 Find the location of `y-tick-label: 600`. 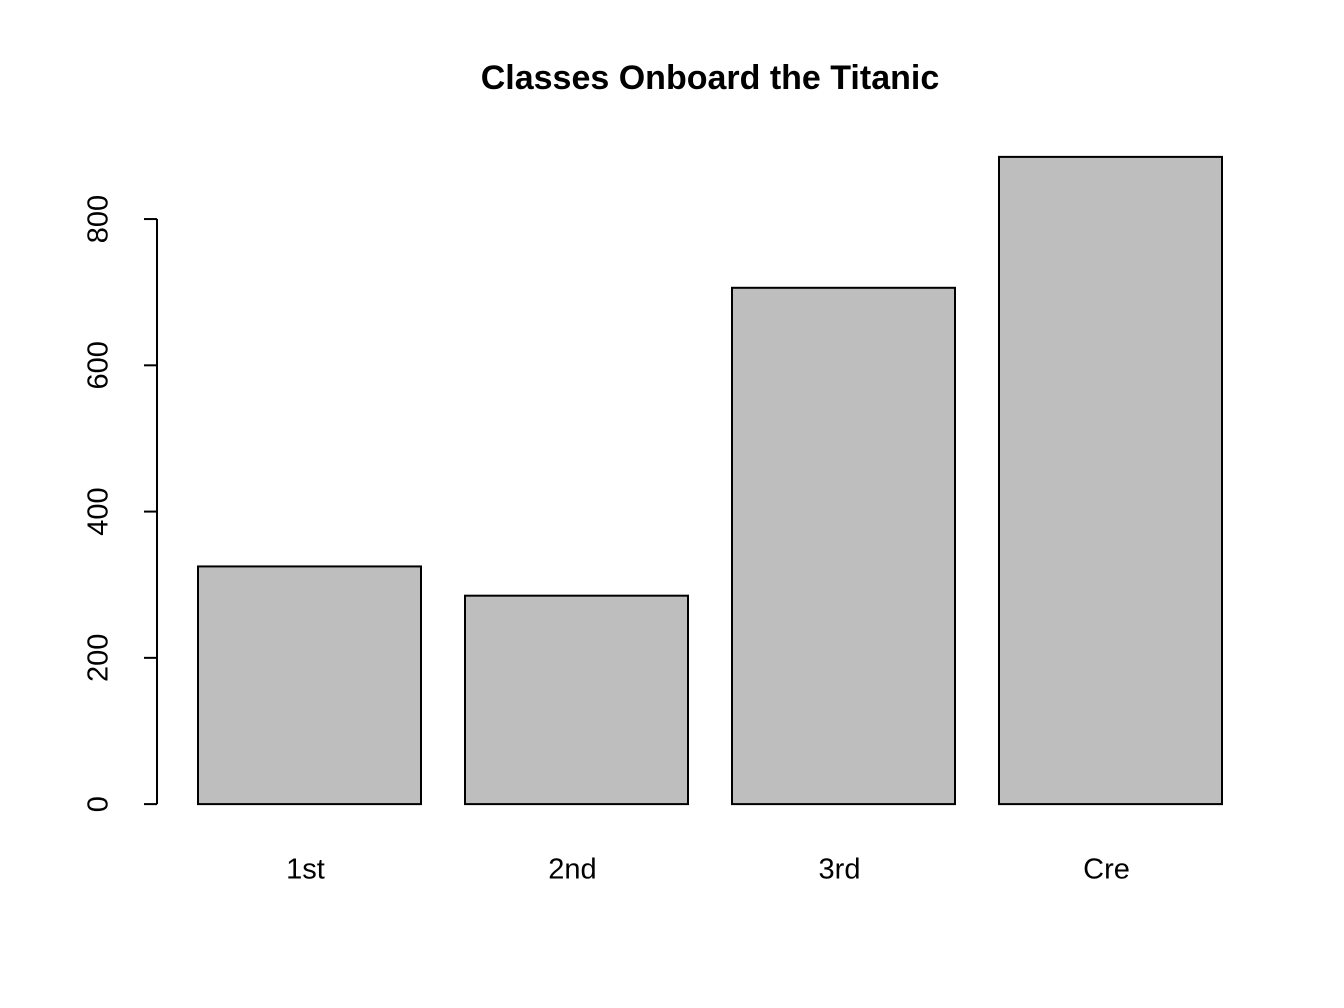

y-tick-label: 600 is located at coordinates (99, 365).